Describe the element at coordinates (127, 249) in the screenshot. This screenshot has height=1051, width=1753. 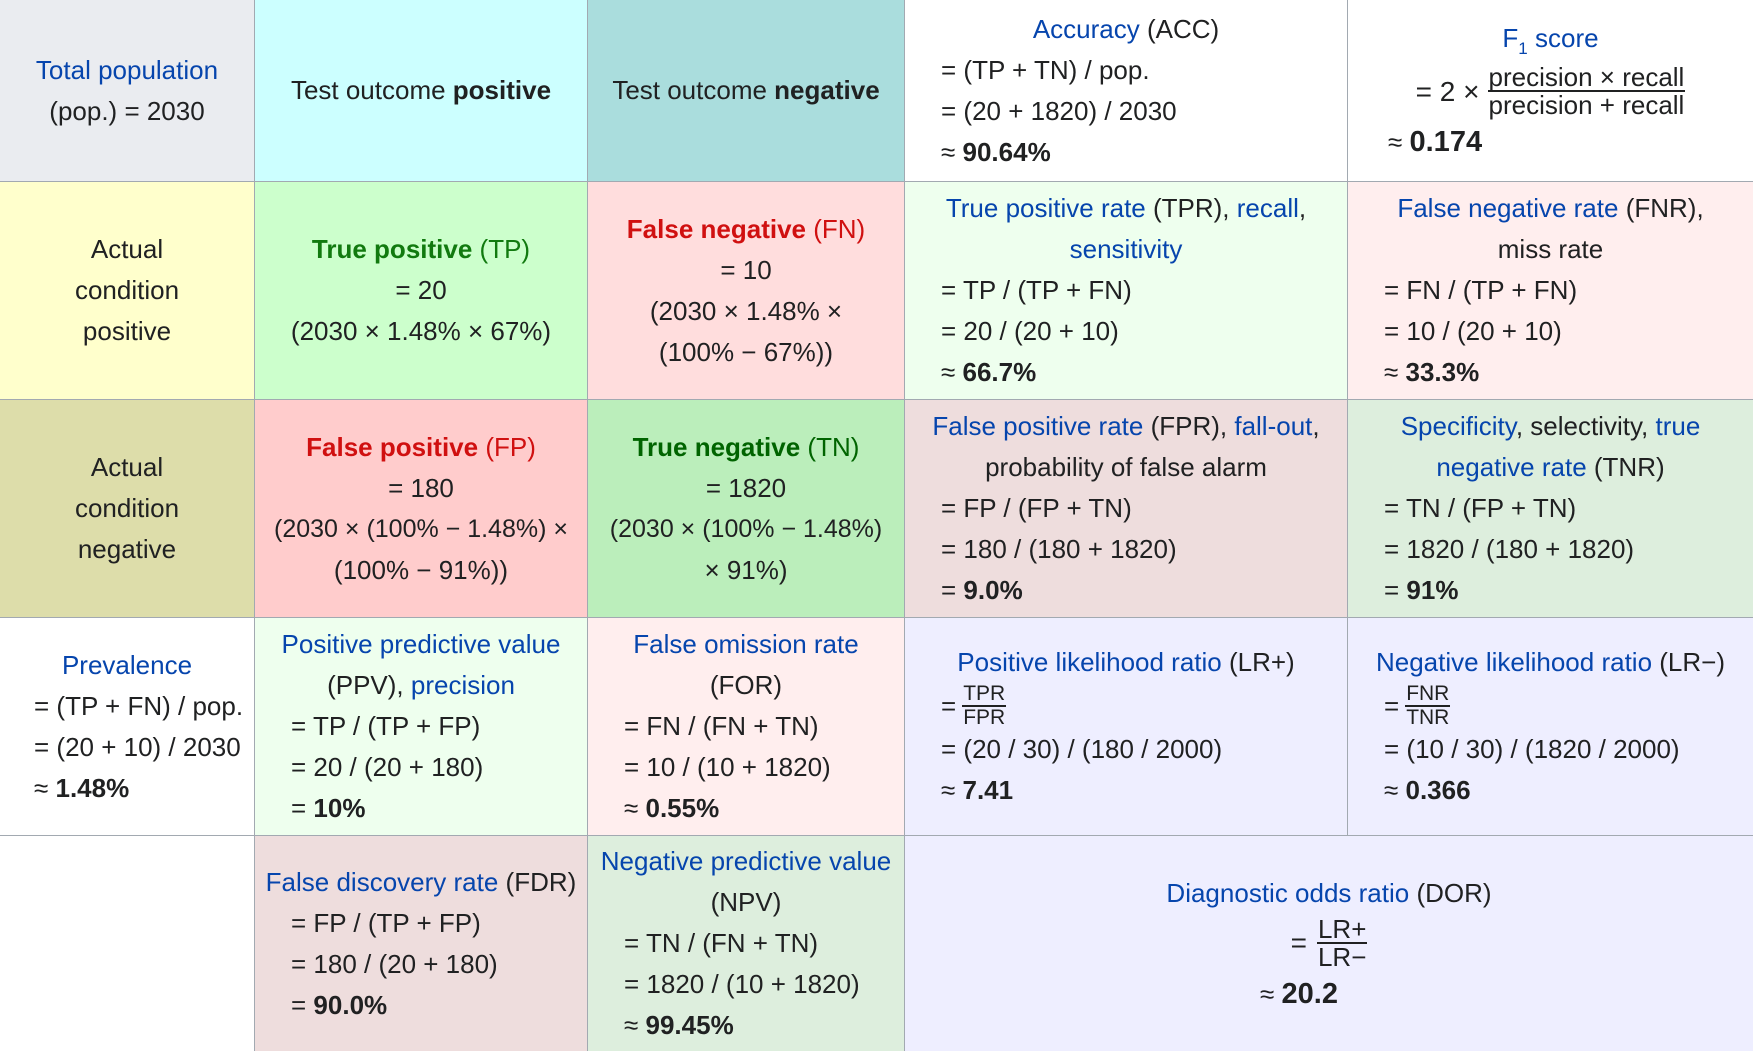
I see `actual-pos-line1: Actual` at that location.